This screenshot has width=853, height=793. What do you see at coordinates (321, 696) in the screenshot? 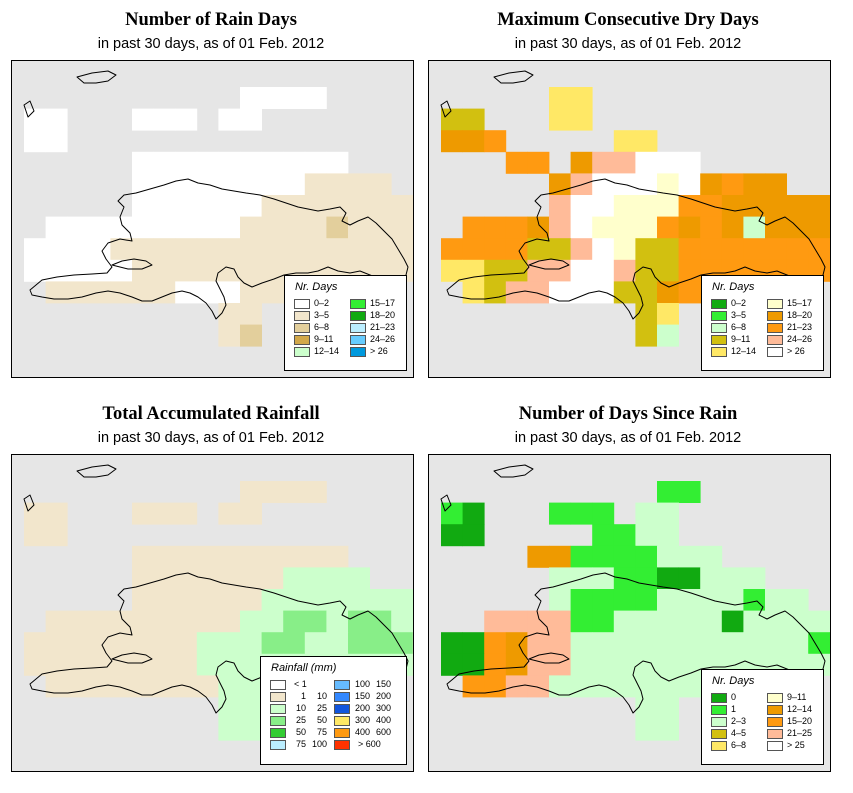
I see `legend-range-high: 10` at bounding box center [321, 696].